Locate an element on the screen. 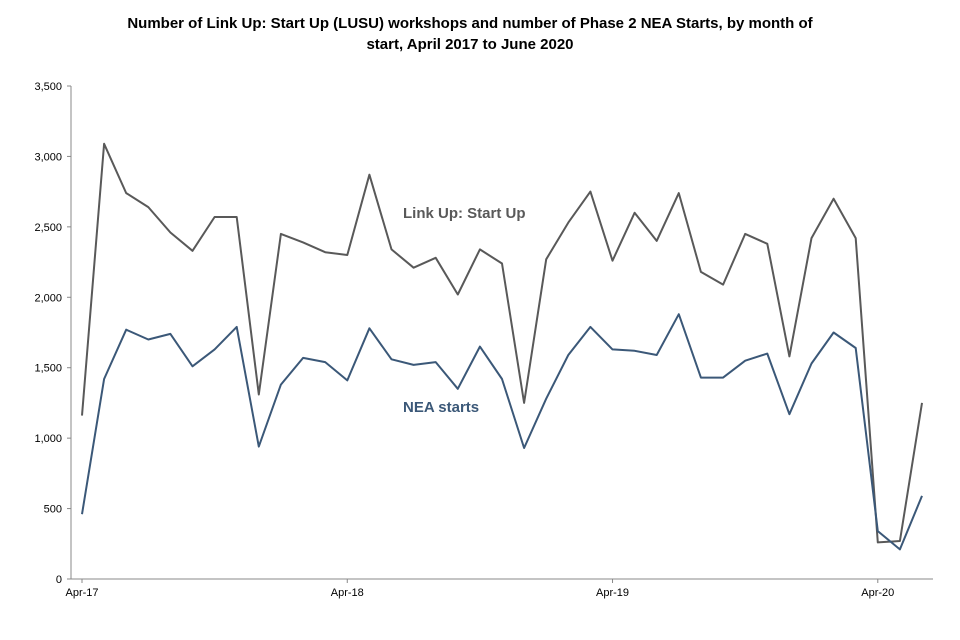 This screenshot has width=960, height=640. x-tick-label: Apr-19 is located at coordinates (612, 593).